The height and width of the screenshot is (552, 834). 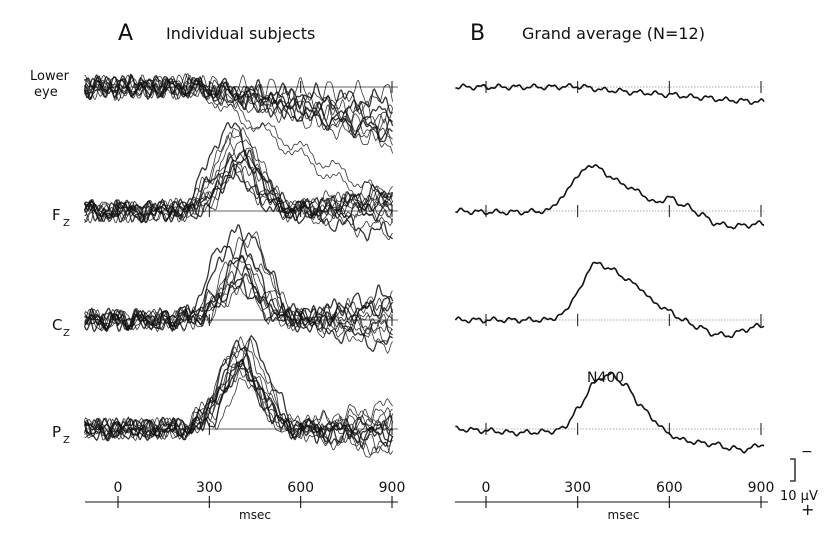 What do you see at coordinates (57, 325) in the screenshot?
I see `svg-text: C` at bounding box center [57, 325].